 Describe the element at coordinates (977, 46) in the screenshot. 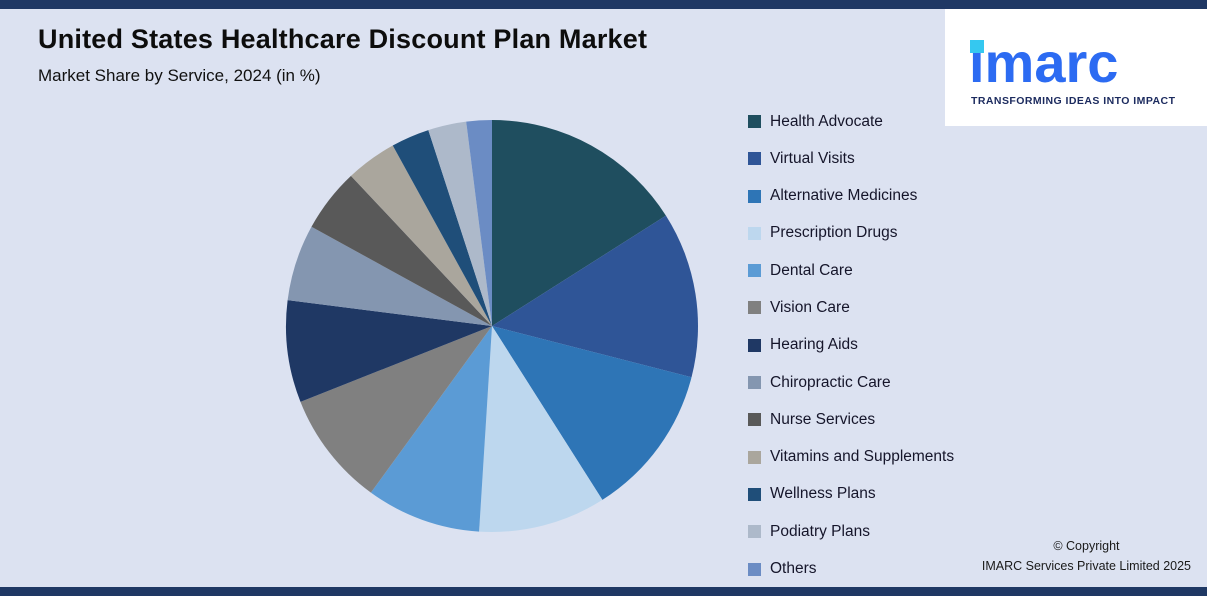

I see `logo-dot-icon` at that location.